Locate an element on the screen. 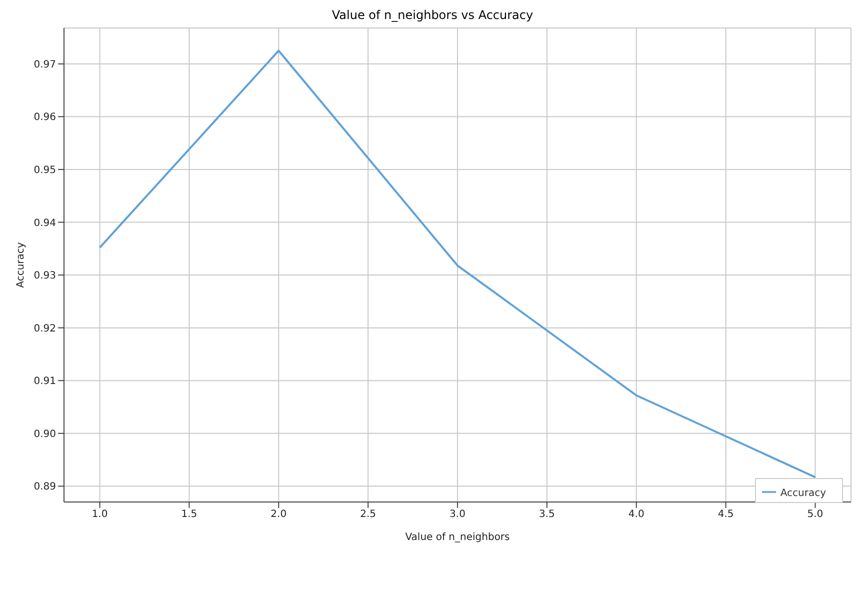  x-tick-label: 4.0 is located at coordinates (636, 514).